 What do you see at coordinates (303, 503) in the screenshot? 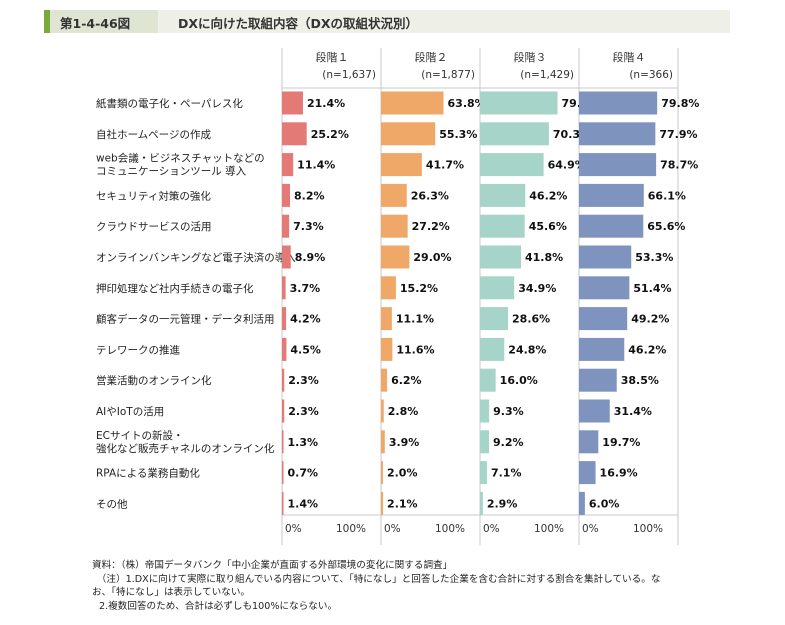
I see `data-label: 1.4%` at bounding box center [303, 503].